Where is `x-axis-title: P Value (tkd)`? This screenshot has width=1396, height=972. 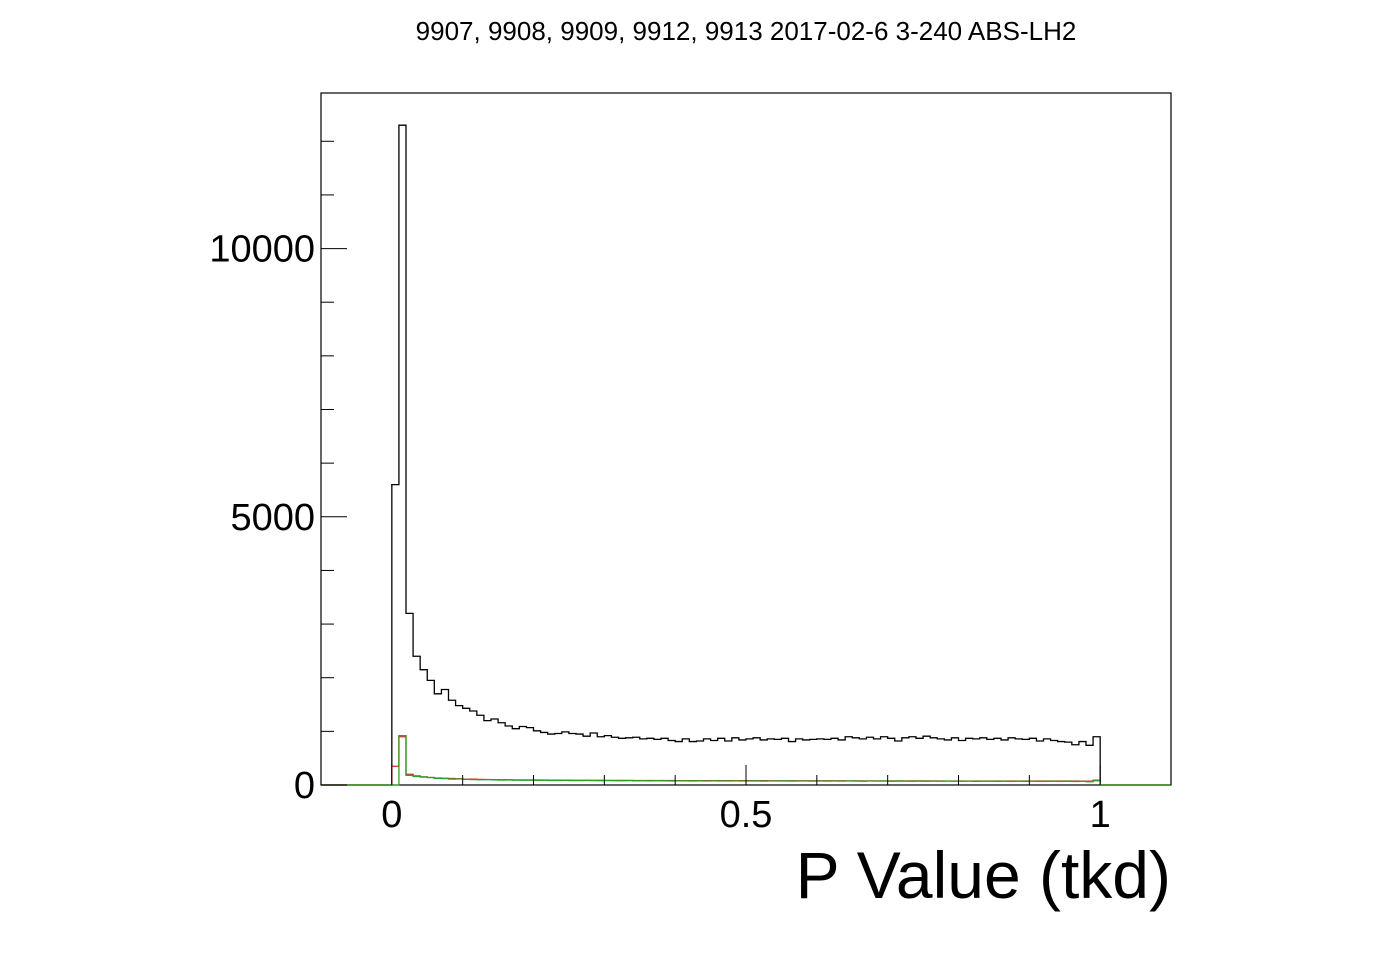 x-axis-title: P Value (tkd) is located at coordinates (983, 875).